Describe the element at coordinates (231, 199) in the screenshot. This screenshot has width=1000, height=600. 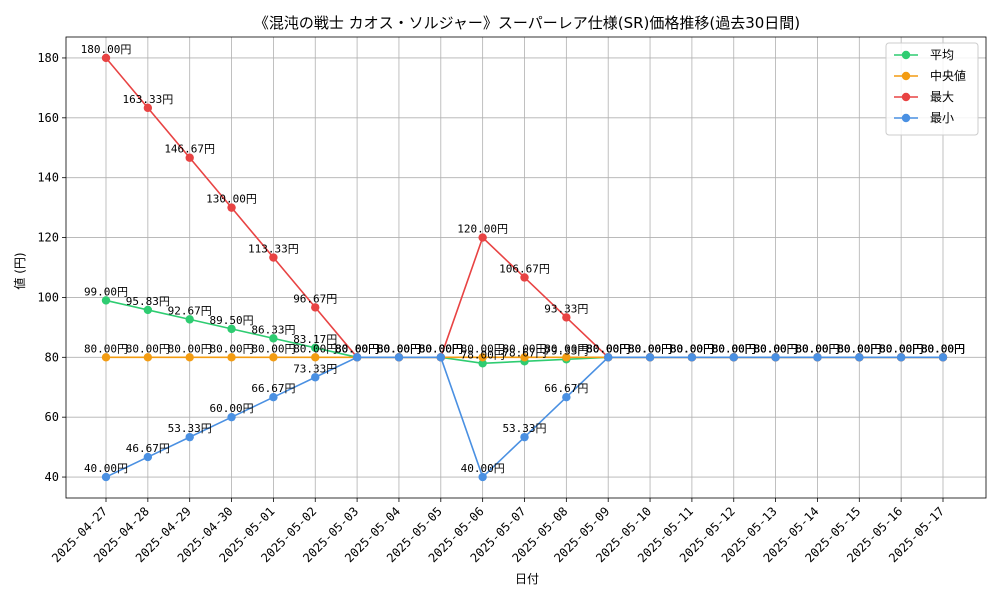
I see `data-label: 130.00円` at that location.